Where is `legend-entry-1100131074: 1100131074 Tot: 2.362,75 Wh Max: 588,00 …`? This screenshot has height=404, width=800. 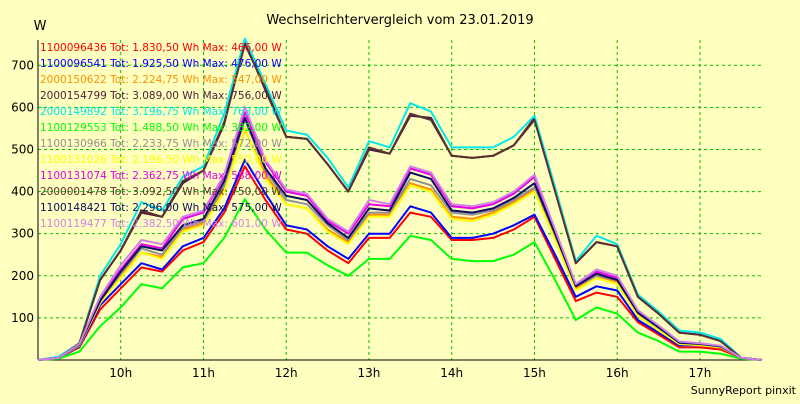 legend-entry-1100131074: 1100131074 Tot: 2.362,75 Wh Max: 588,00 … is located at coordinates (161, 176).